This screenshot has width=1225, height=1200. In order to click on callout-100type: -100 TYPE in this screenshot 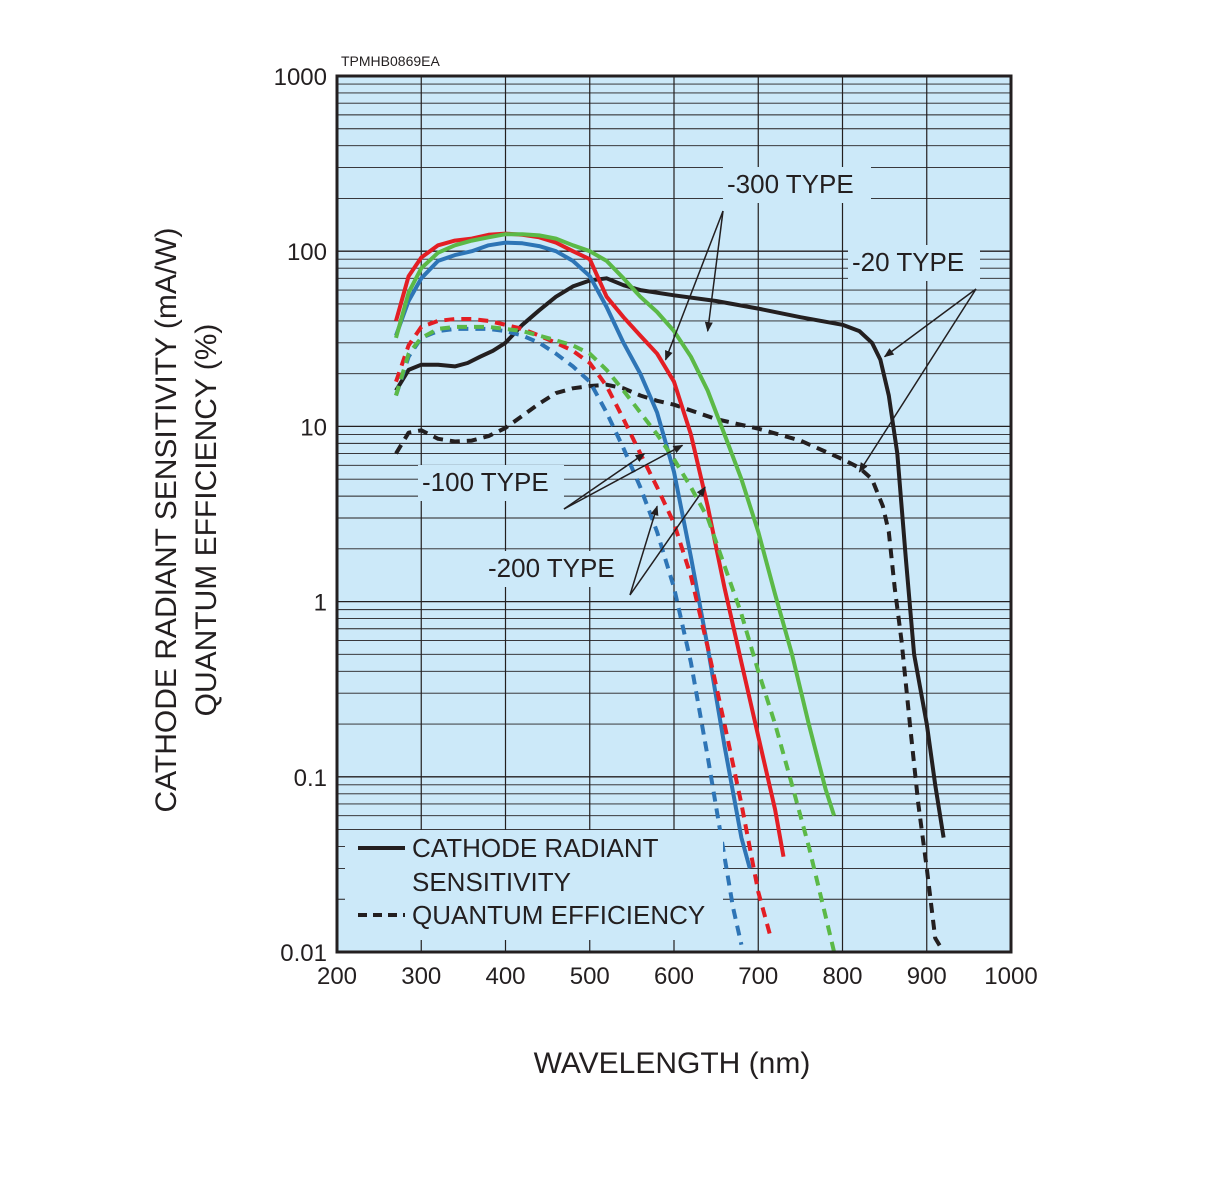, I will do `click(551, 477)`.